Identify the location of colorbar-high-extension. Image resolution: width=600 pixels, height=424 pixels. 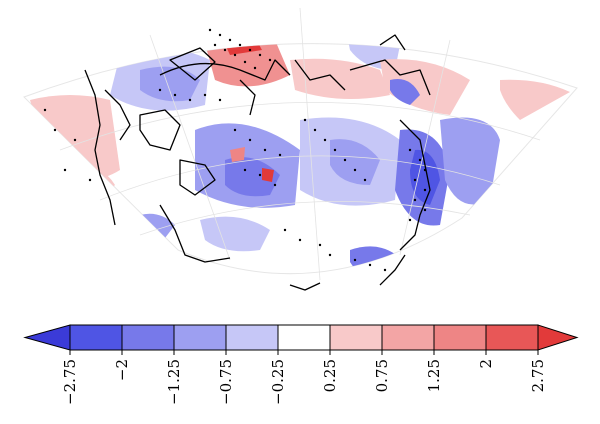
(558, 337).